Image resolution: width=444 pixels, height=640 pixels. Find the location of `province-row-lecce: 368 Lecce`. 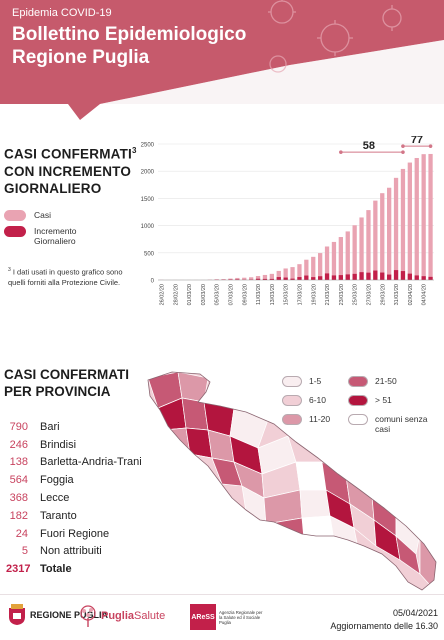

province-row-lecce: 368 Lecce is located at coordinates (74, 498).